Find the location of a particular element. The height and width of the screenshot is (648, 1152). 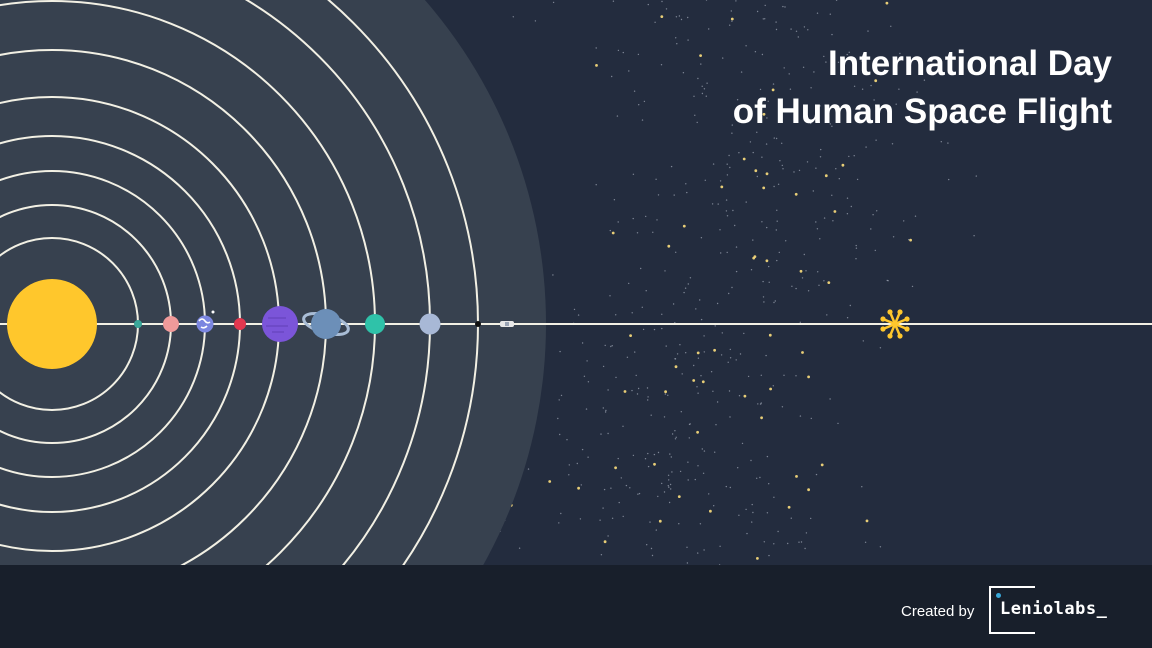

saturn-ringed-planet-icon is located at coordinates (326, 324).